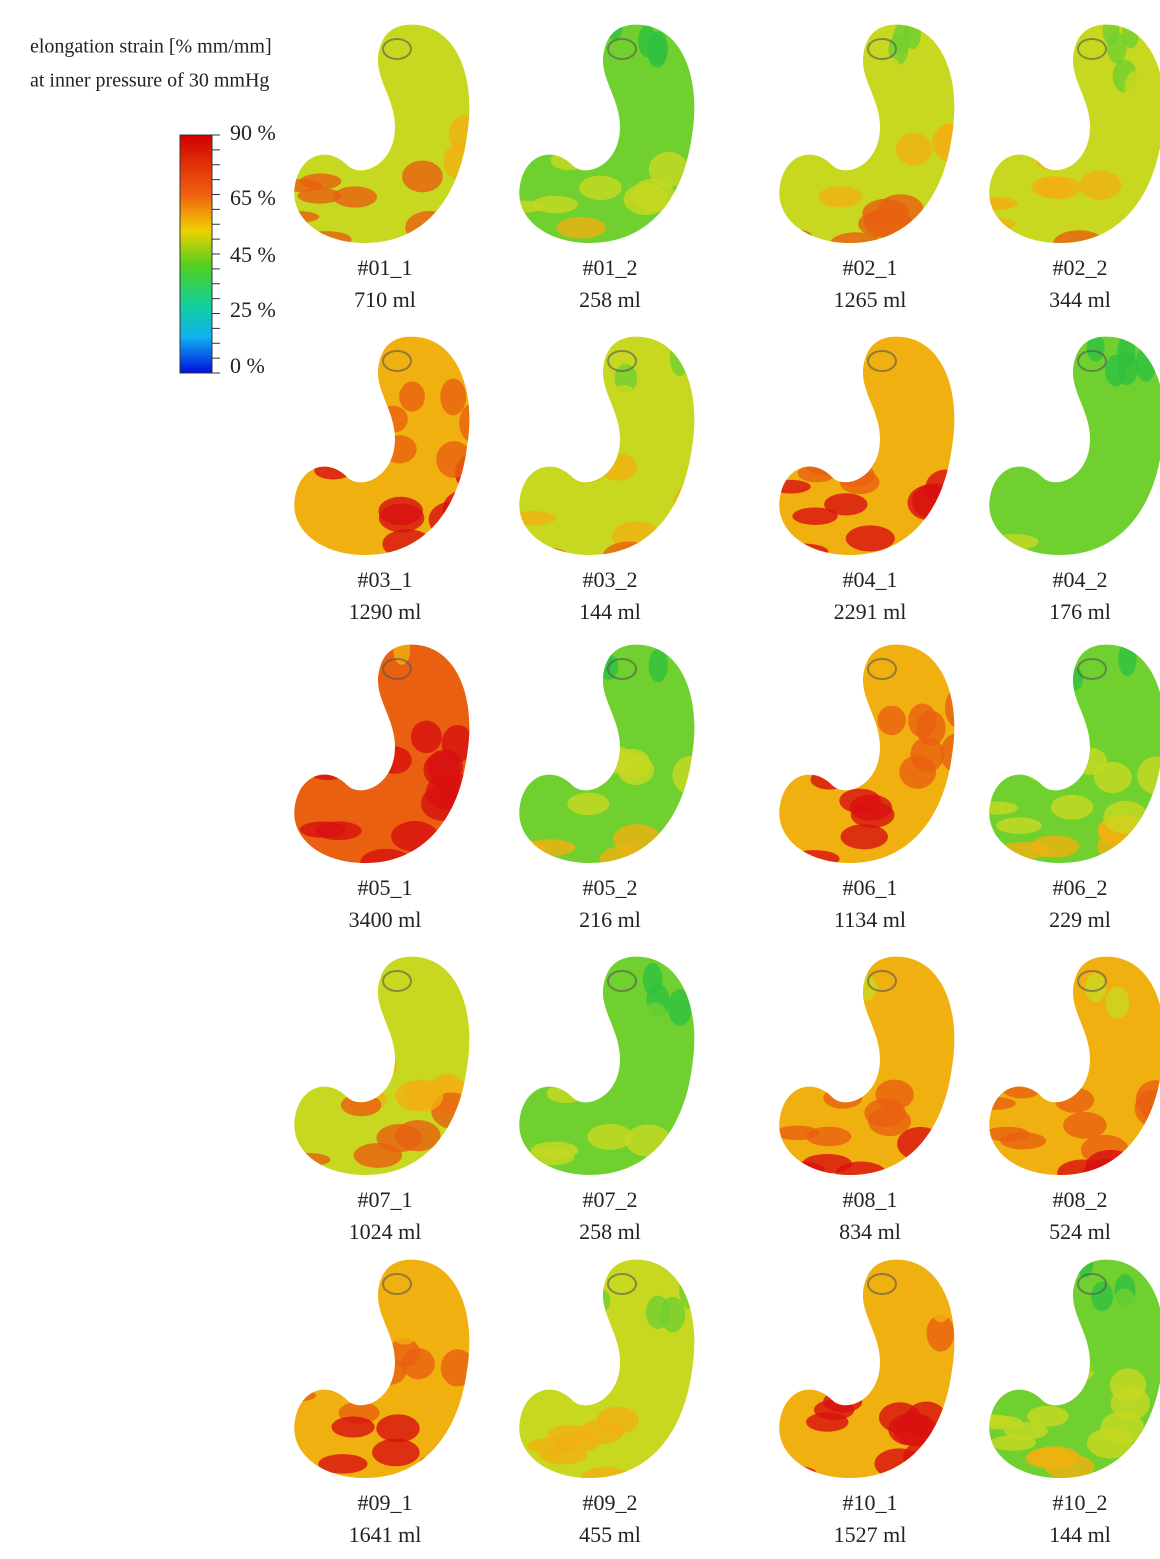 This screenshot has width=1160, height=1559. Describe the element at coordinates (610, 267) in the screenshot. I see `specimen-id: #01_2` at that location.